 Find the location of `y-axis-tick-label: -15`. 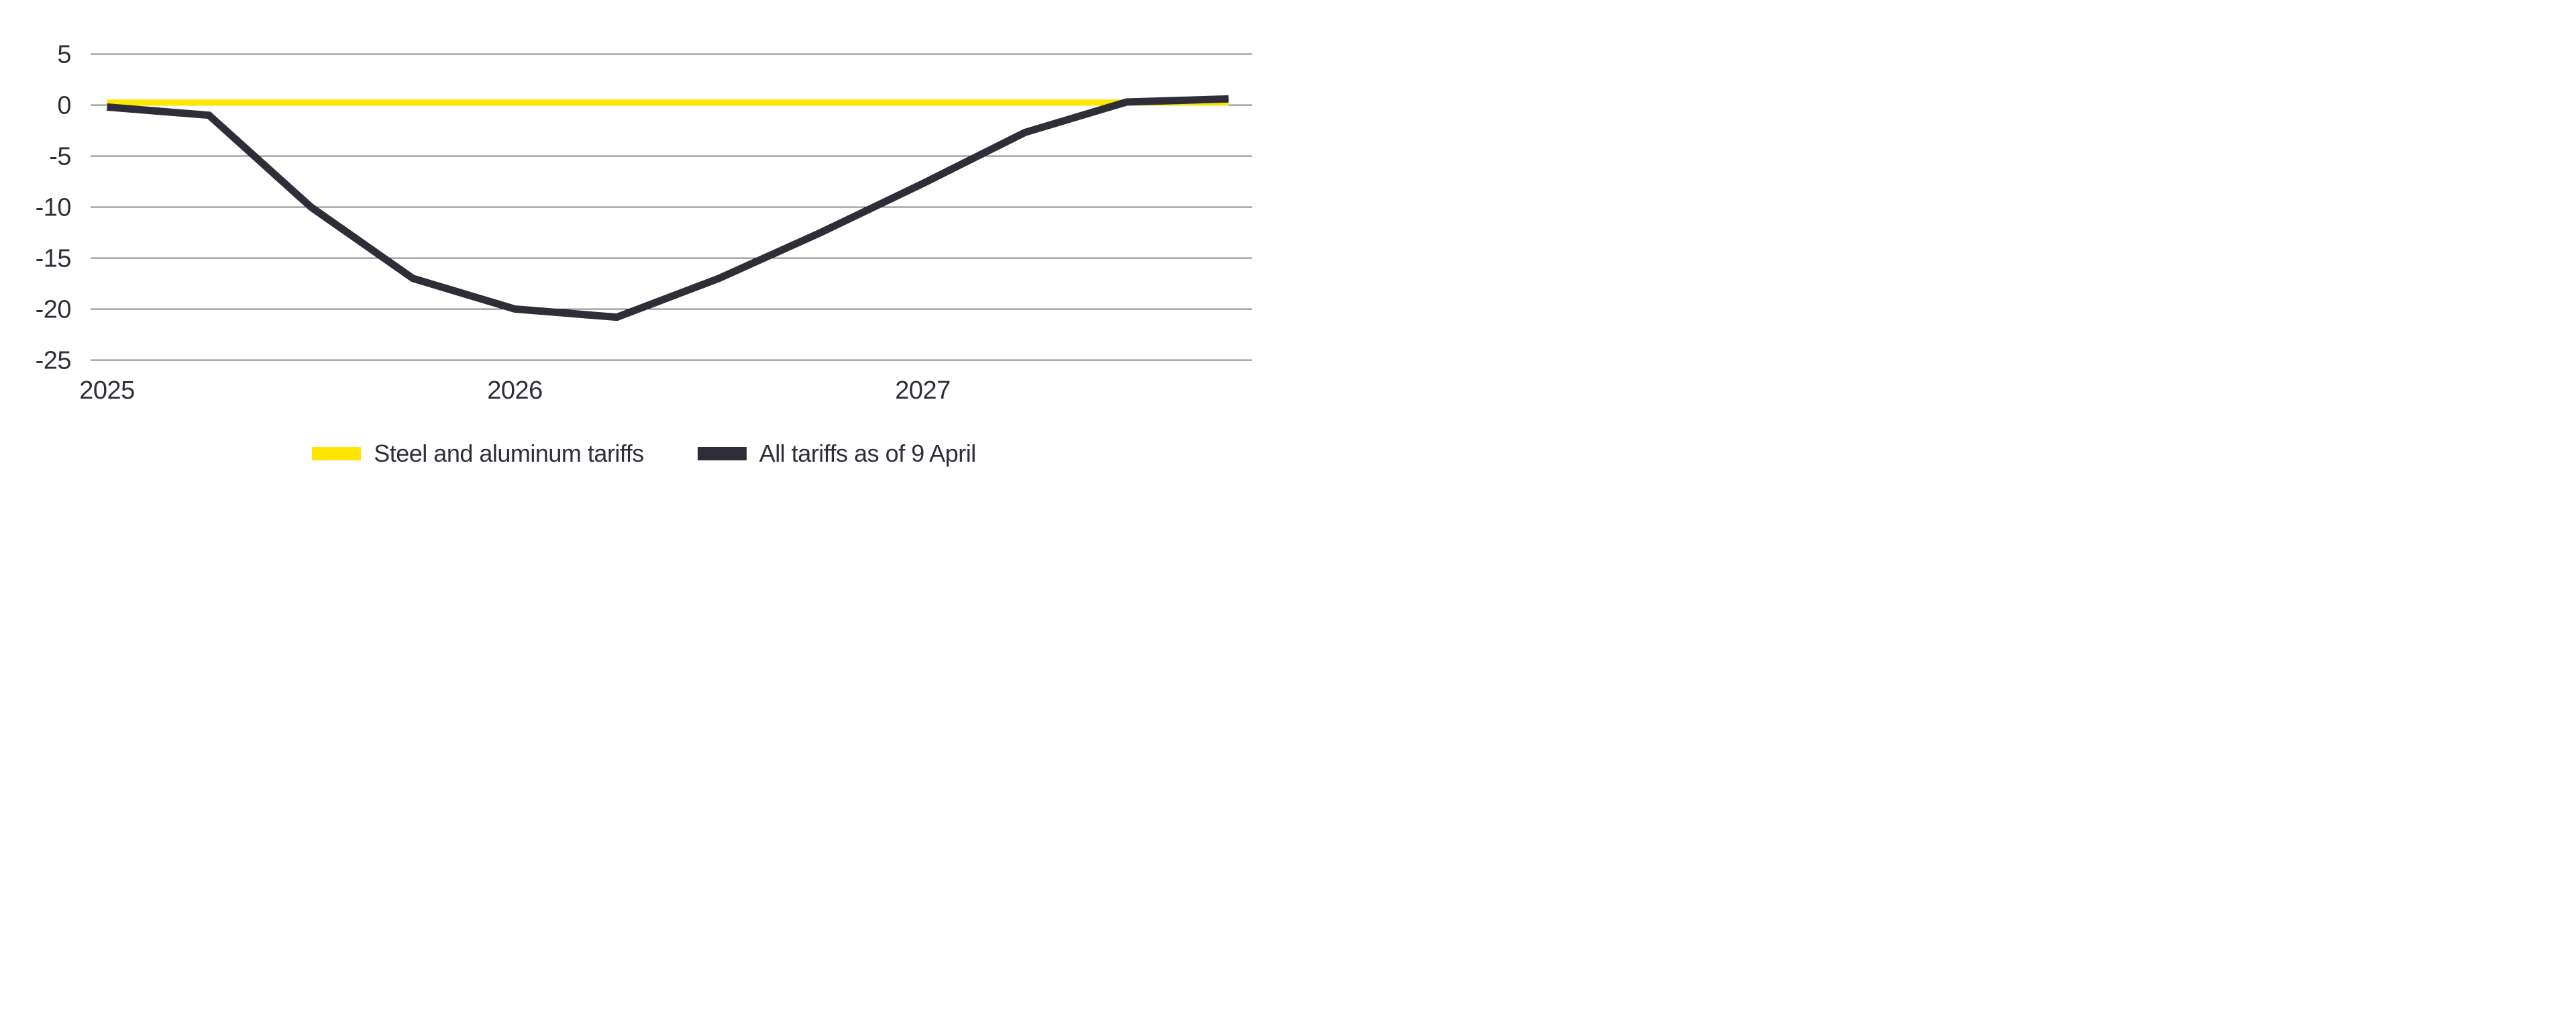

y-axis-tick-label: -15 is located at coordinates (53, 259).